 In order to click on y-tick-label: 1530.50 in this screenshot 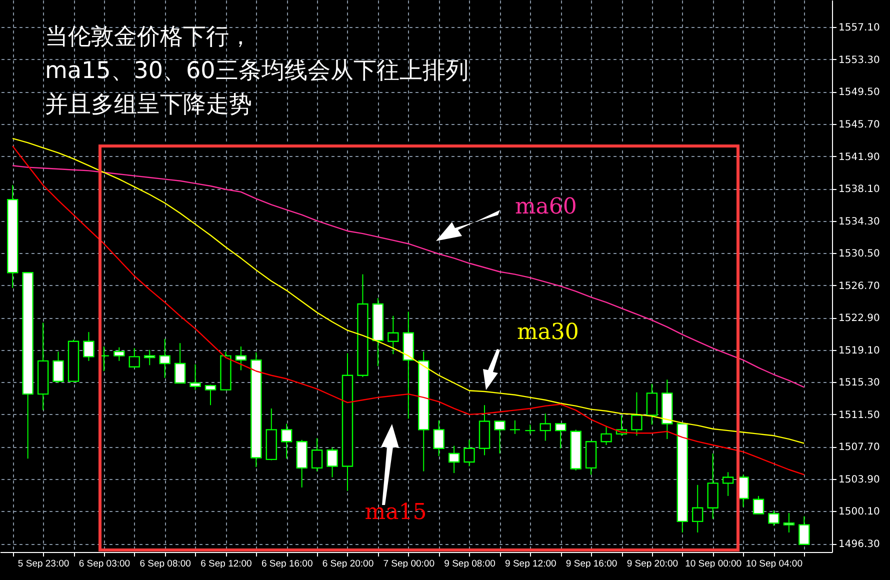, I will do `click(859, 254)`.